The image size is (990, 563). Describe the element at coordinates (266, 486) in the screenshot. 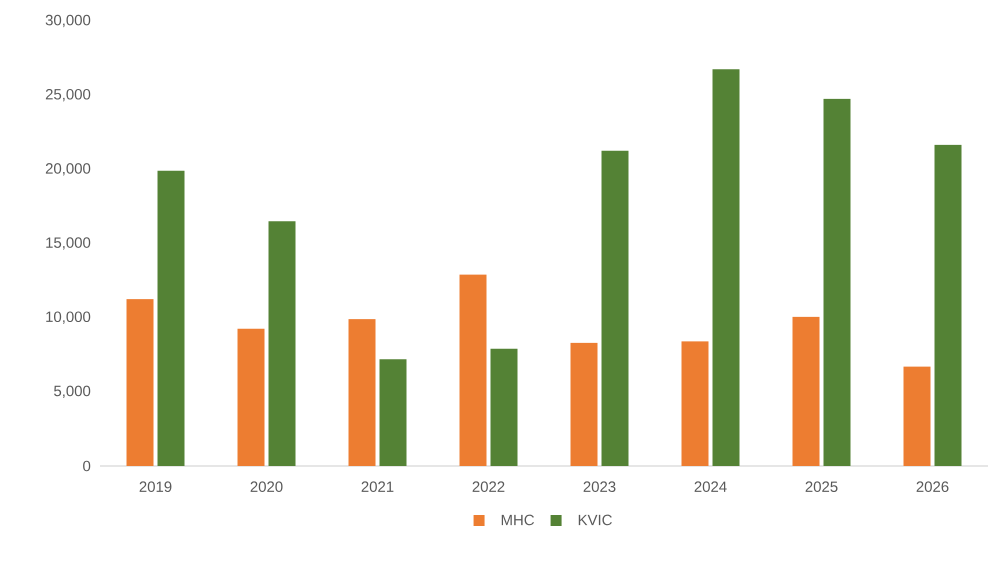

I see `x-tick-label: 2020` at that location.